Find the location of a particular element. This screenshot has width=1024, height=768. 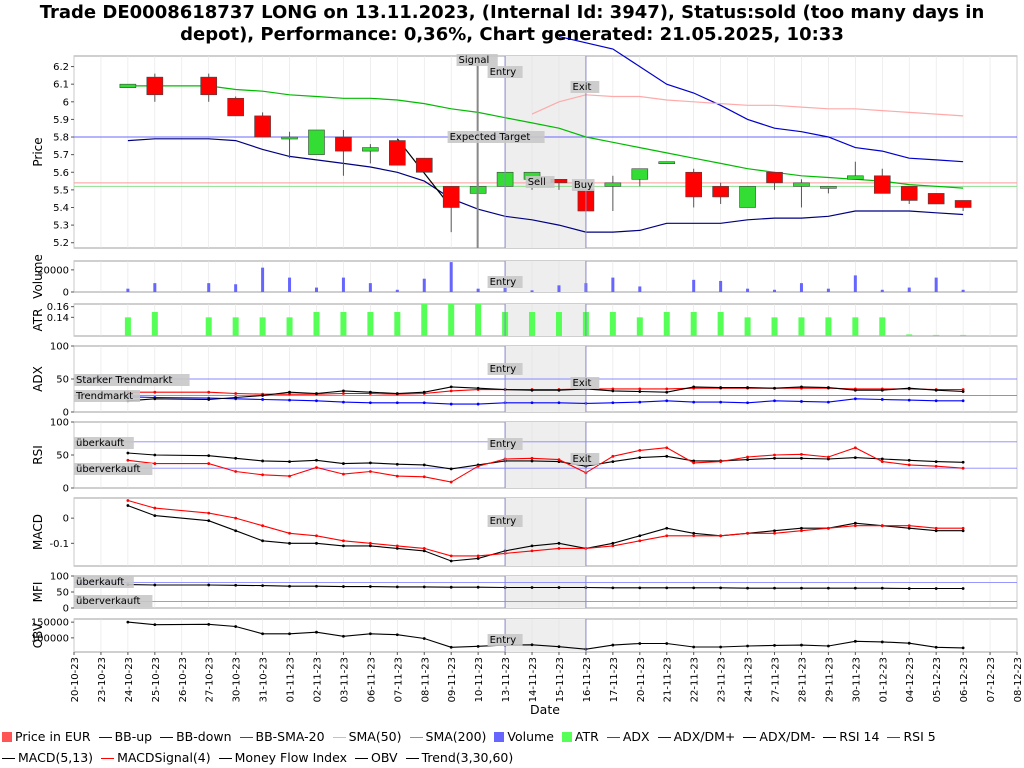

atr-trade-band is located at coordinates (545, 320).